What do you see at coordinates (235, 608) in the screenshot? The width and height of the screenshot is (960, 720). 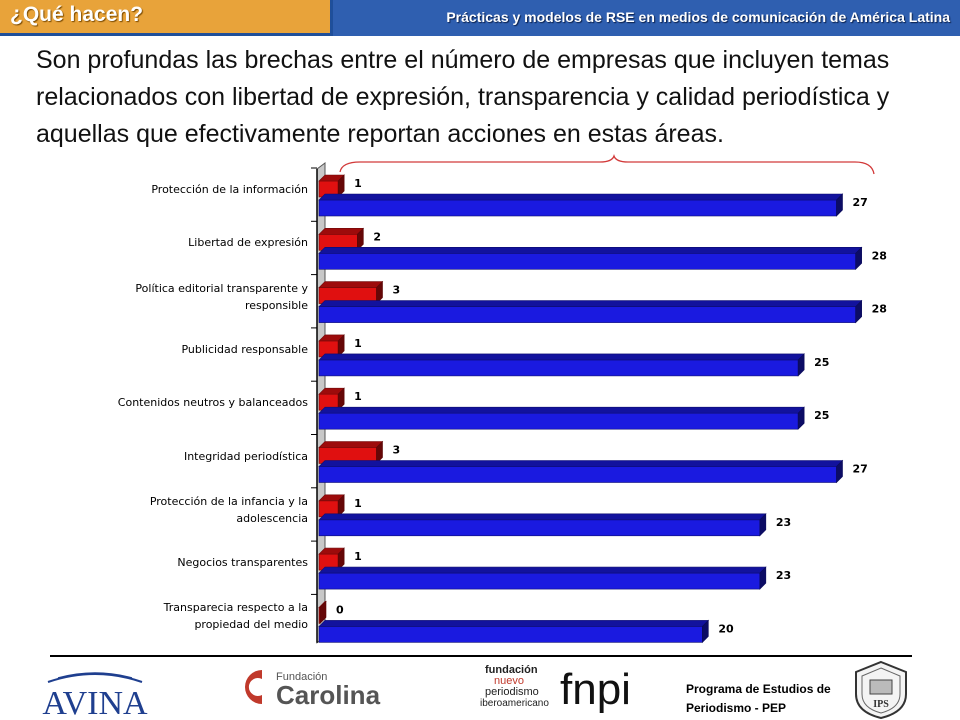 I see `category-label-line: Transparecia respecto a la` at bounding box center [235, 608].